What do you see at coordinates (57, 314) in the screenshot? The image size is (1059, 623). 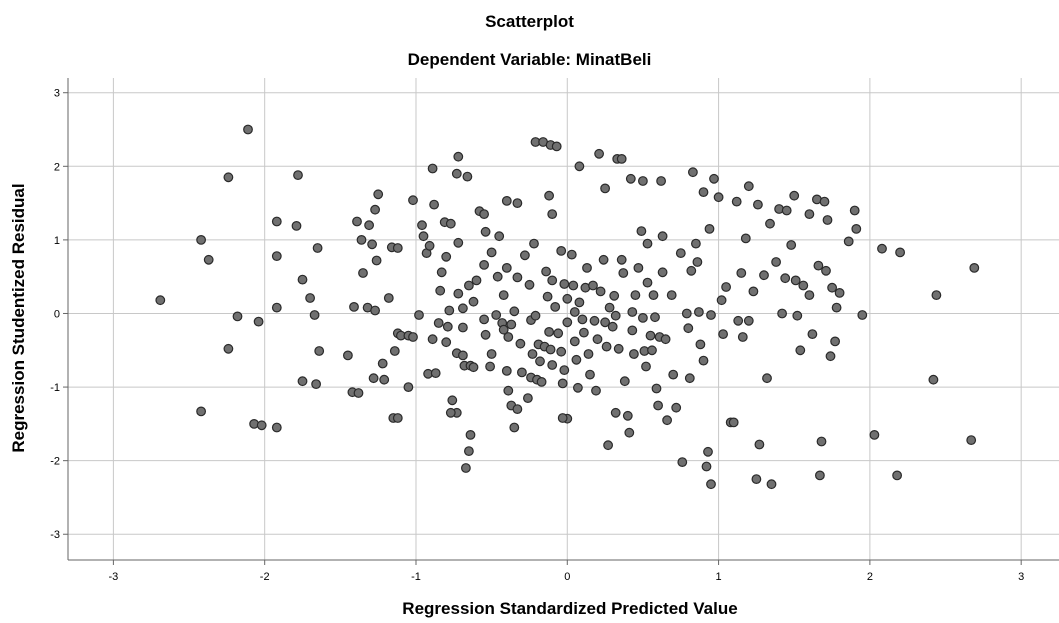 I see `y-tick-label: 0` at bounding box center [57, 314].